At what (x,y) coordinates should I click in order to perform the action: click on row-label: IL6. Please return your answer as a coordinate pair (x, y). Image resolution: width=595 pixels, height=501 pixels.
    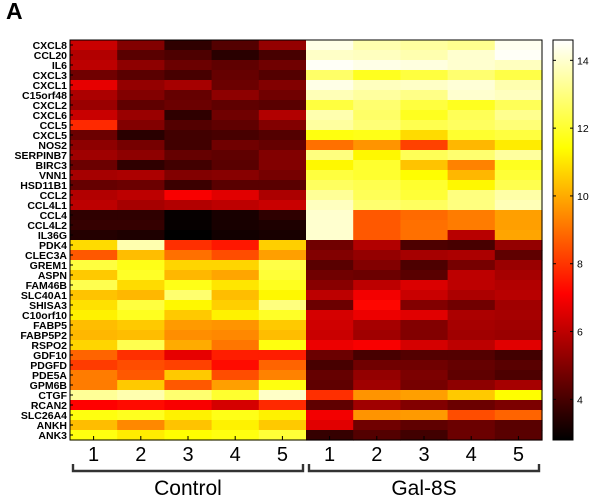
    Looking at the image, I should click on (59, 66).